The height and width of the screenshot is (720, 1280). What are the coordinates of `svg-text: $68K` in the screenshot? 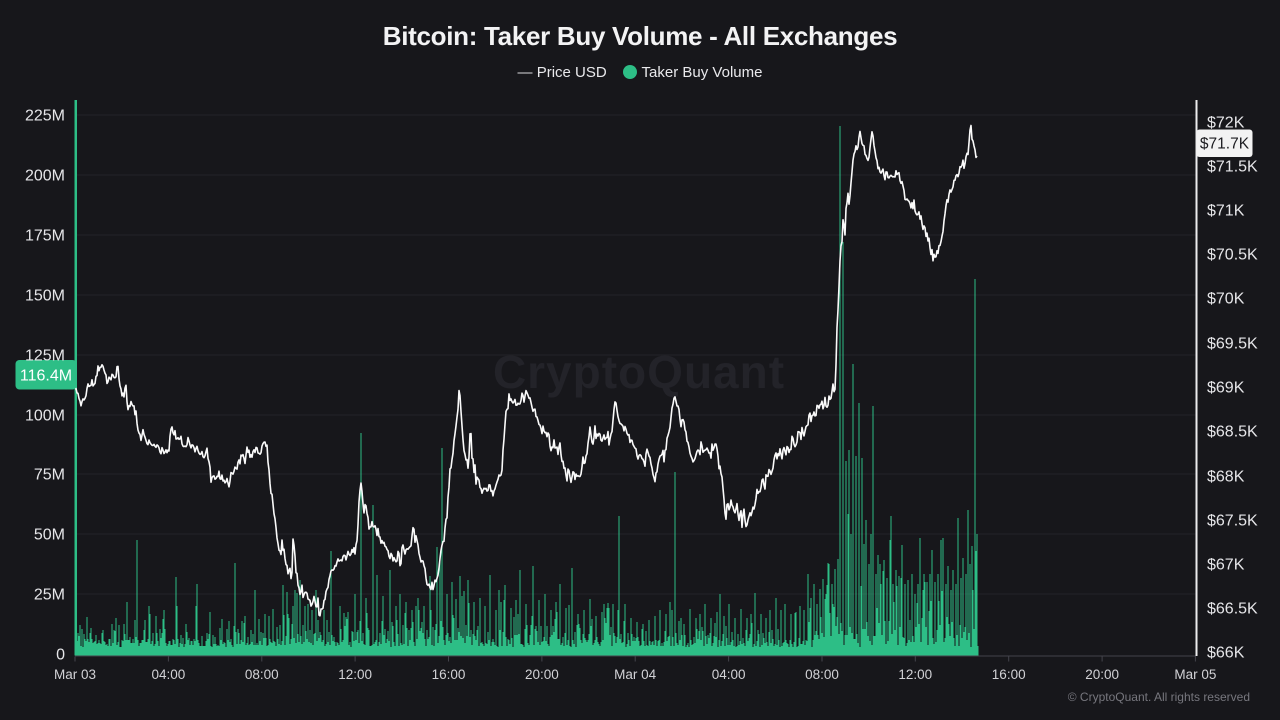 It's located at (1226, 477).